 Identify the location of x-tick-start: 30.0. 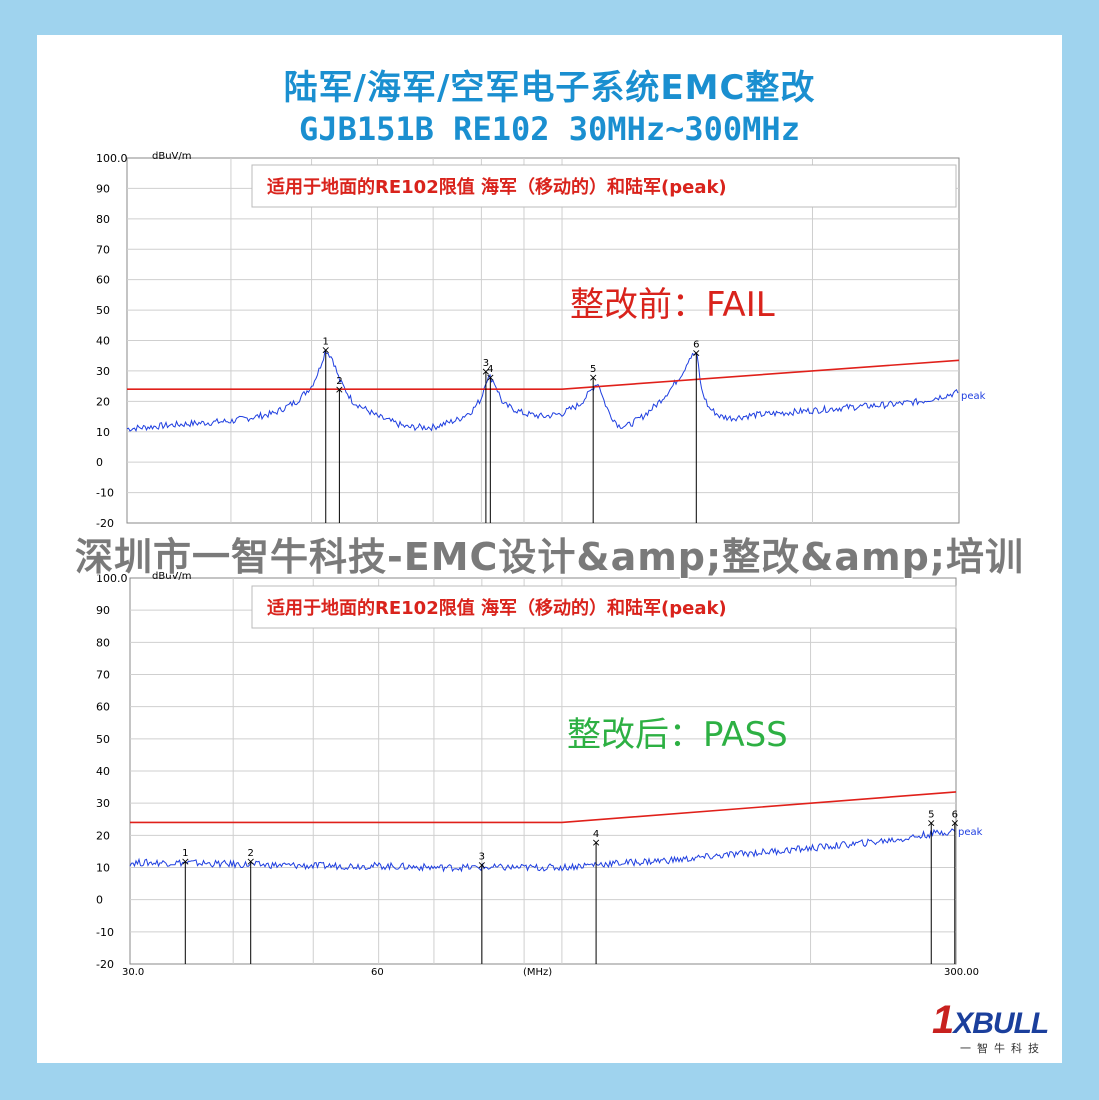
(133, 972).